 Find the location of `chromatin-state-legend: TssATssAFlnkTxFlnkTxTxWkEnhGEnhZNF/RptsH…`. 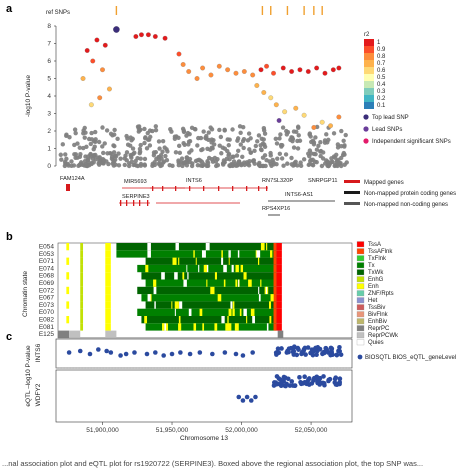

chromatin-state-legend: TssATssAFlnkTxFlnkTxTxWkEnhGEnhZNF/RptsH… is located at coordinates (377, 293).